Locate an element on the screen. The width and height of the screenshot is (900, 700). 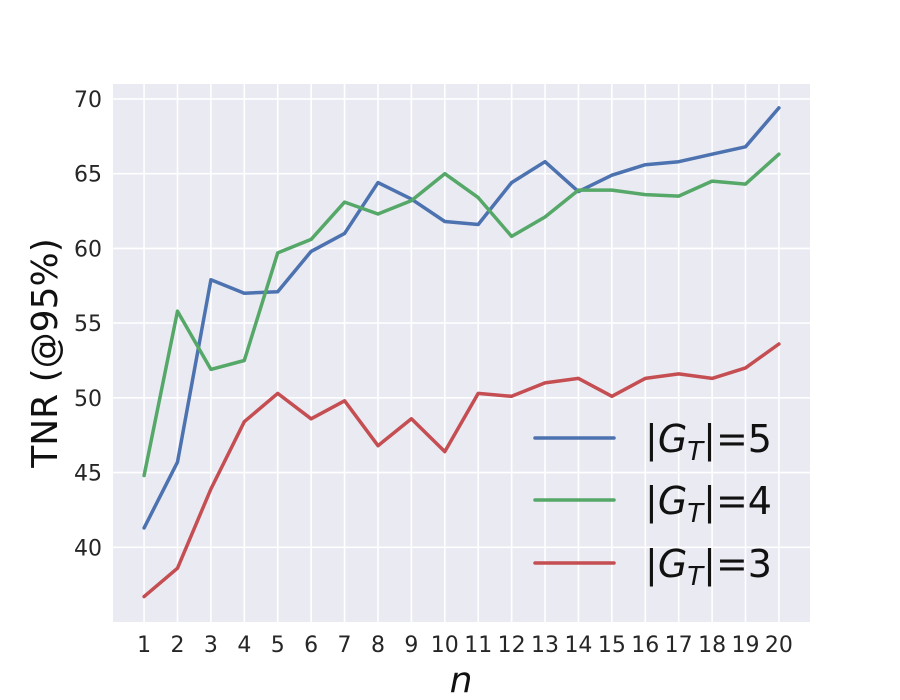
y-tick-label: 65 is located at coordinates (88, 175).